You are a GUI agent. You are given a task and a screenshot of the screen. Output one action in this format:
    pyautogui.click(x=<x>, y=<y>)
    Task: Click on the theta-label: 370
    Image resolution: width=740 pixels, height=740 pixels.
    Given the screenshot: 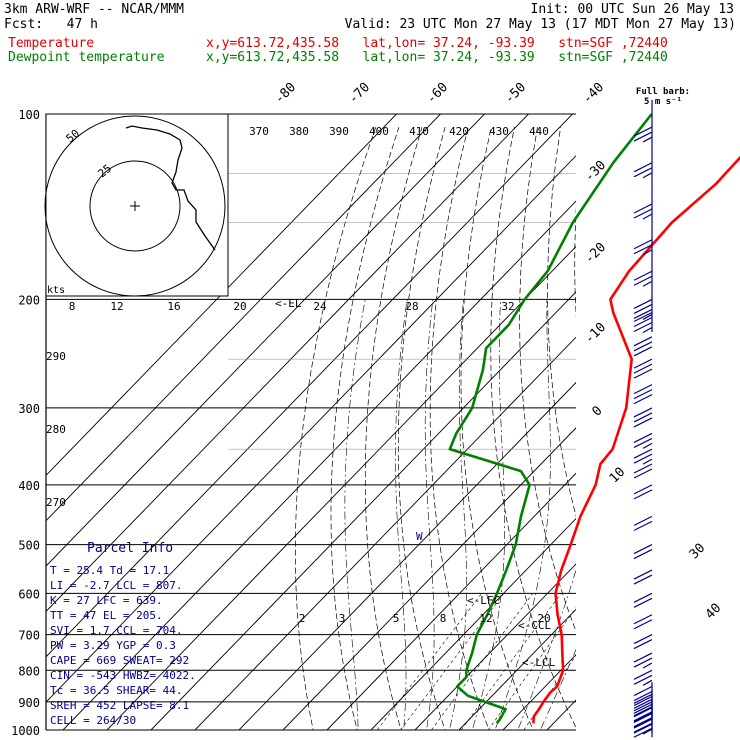 What is the action you would take?
    pyautogui.click(x=259, y=131)
    